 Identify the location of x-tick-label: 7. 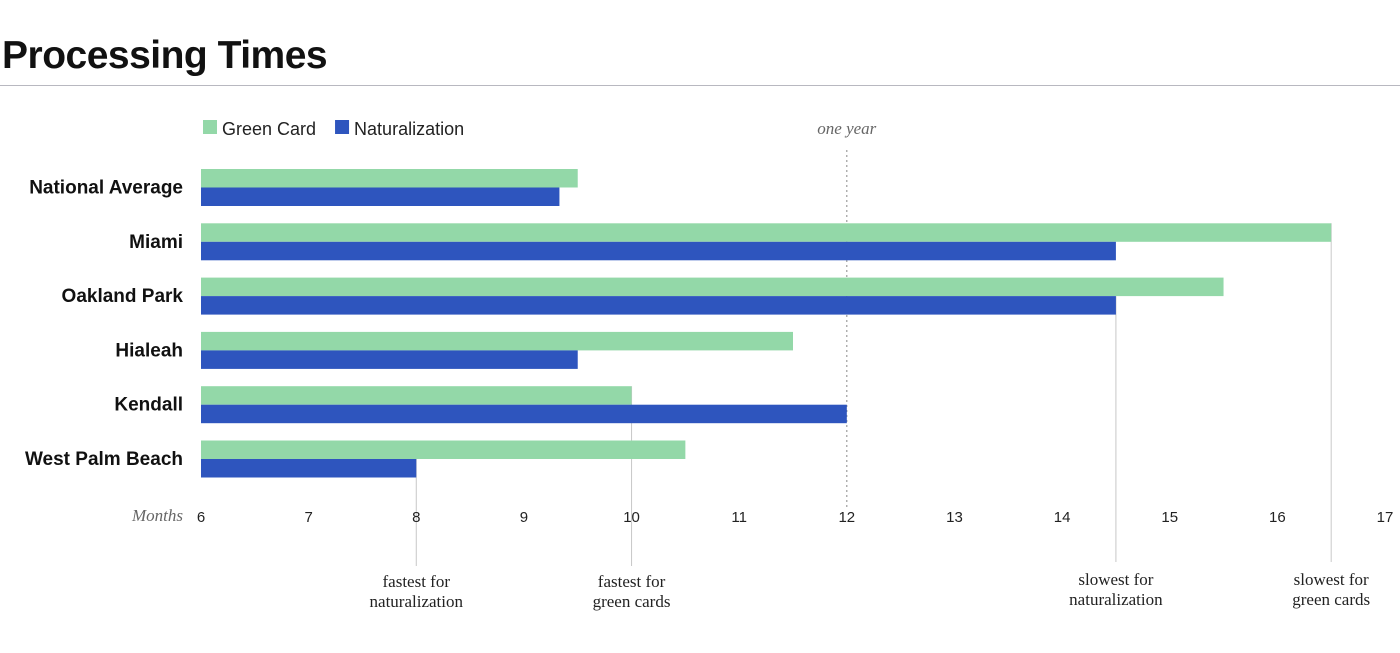
(308, 517).